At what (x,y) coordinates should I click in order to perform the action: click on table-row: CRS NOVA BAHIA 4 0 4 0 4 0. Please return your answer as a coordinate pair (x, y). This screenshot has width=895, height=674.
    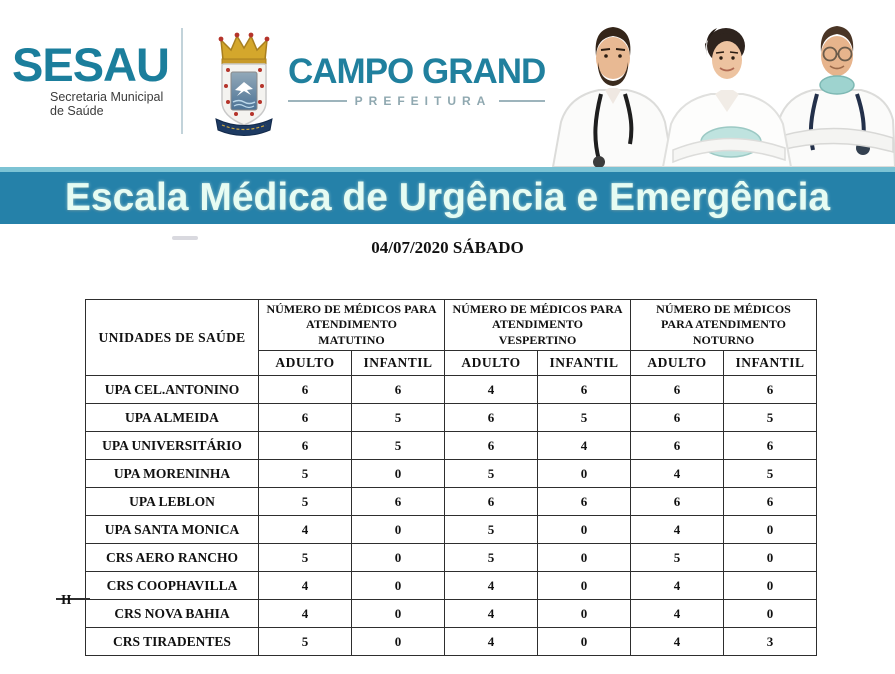
    Looking at the image, I should click on (451, 613).